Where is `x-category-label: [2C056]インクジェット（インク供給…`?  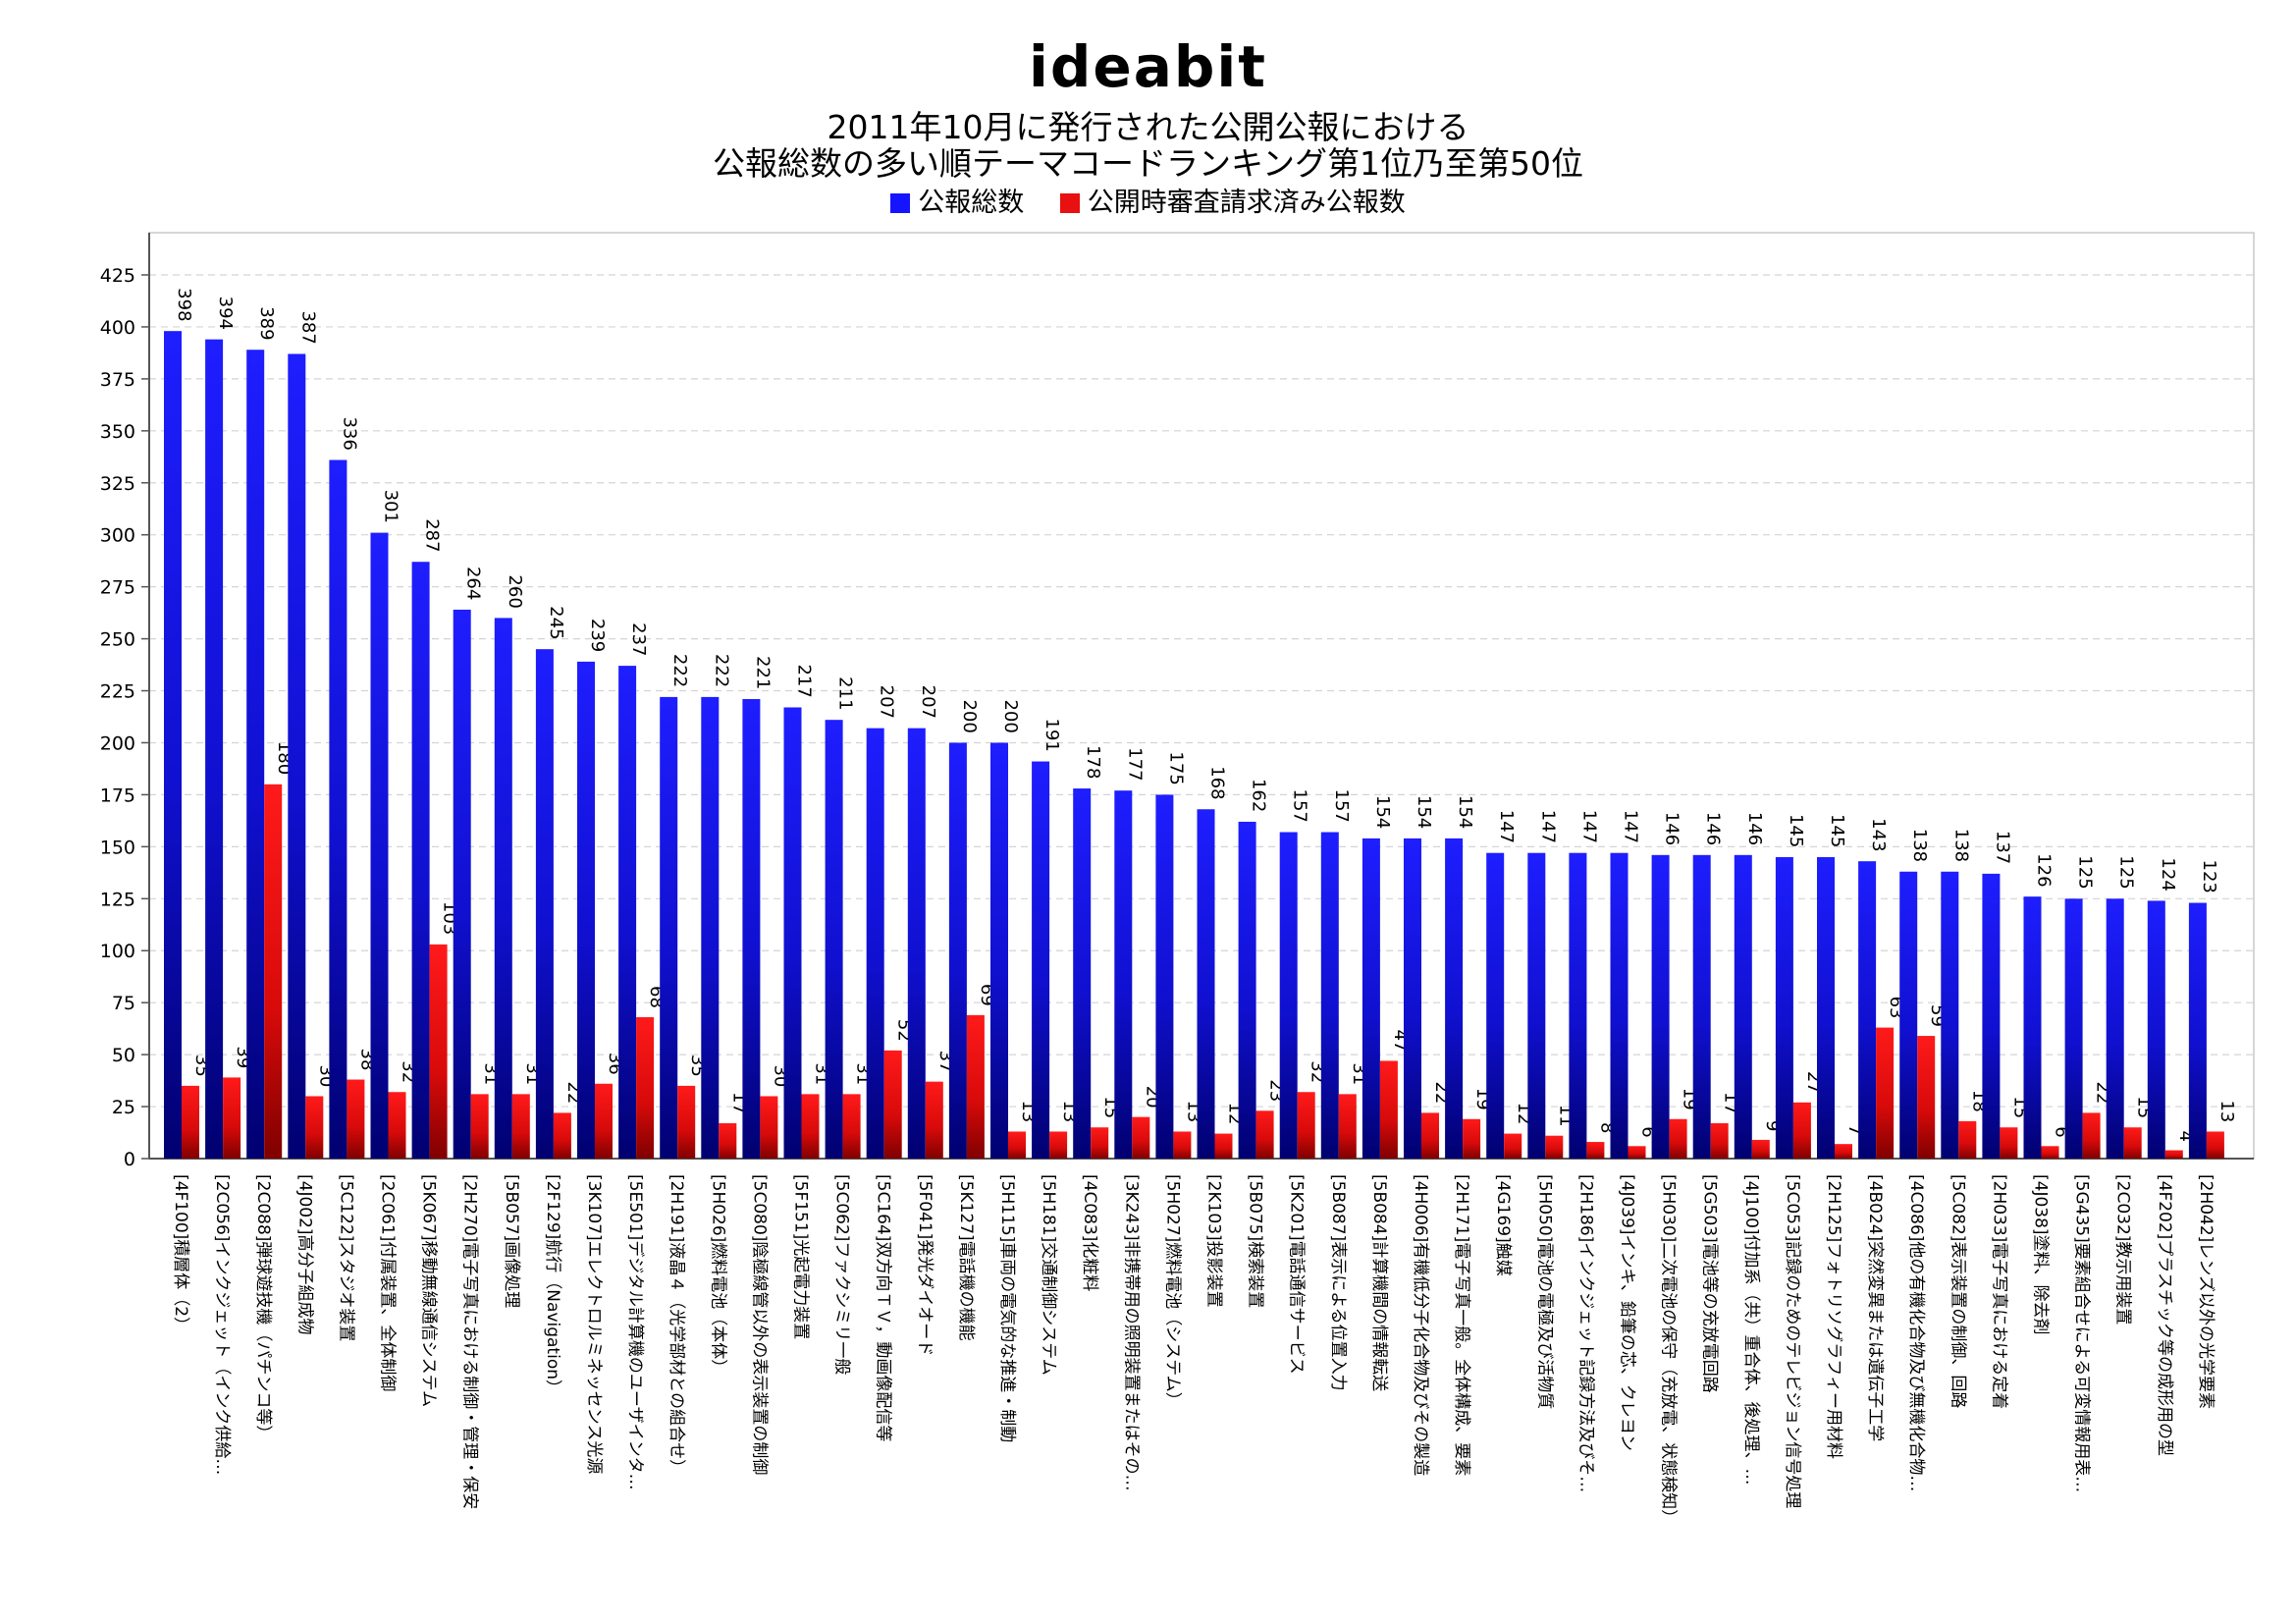
x-category-label: [2C056]インクジェット（インク供給… is located at coordinates (222, 1324).